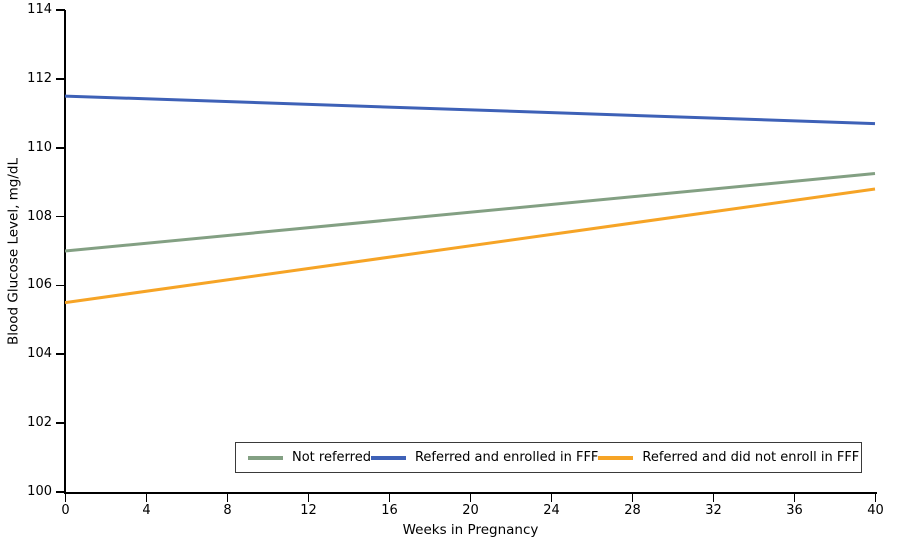  What do you see at coordinates (39, 491) in the screenshot?
I see `y-tick-label: 100` at bounding box center [39, 491].